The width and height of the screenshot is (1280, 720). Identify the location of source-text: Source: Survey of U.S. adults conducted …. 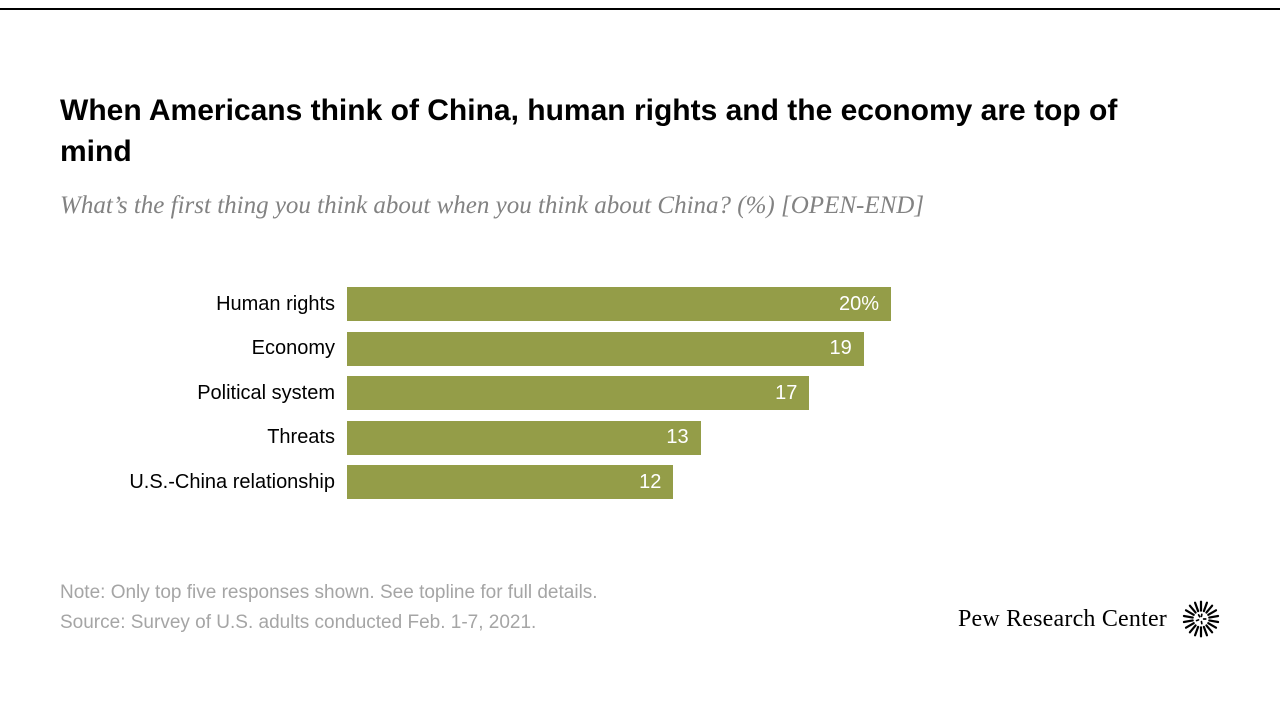
(298, 622).